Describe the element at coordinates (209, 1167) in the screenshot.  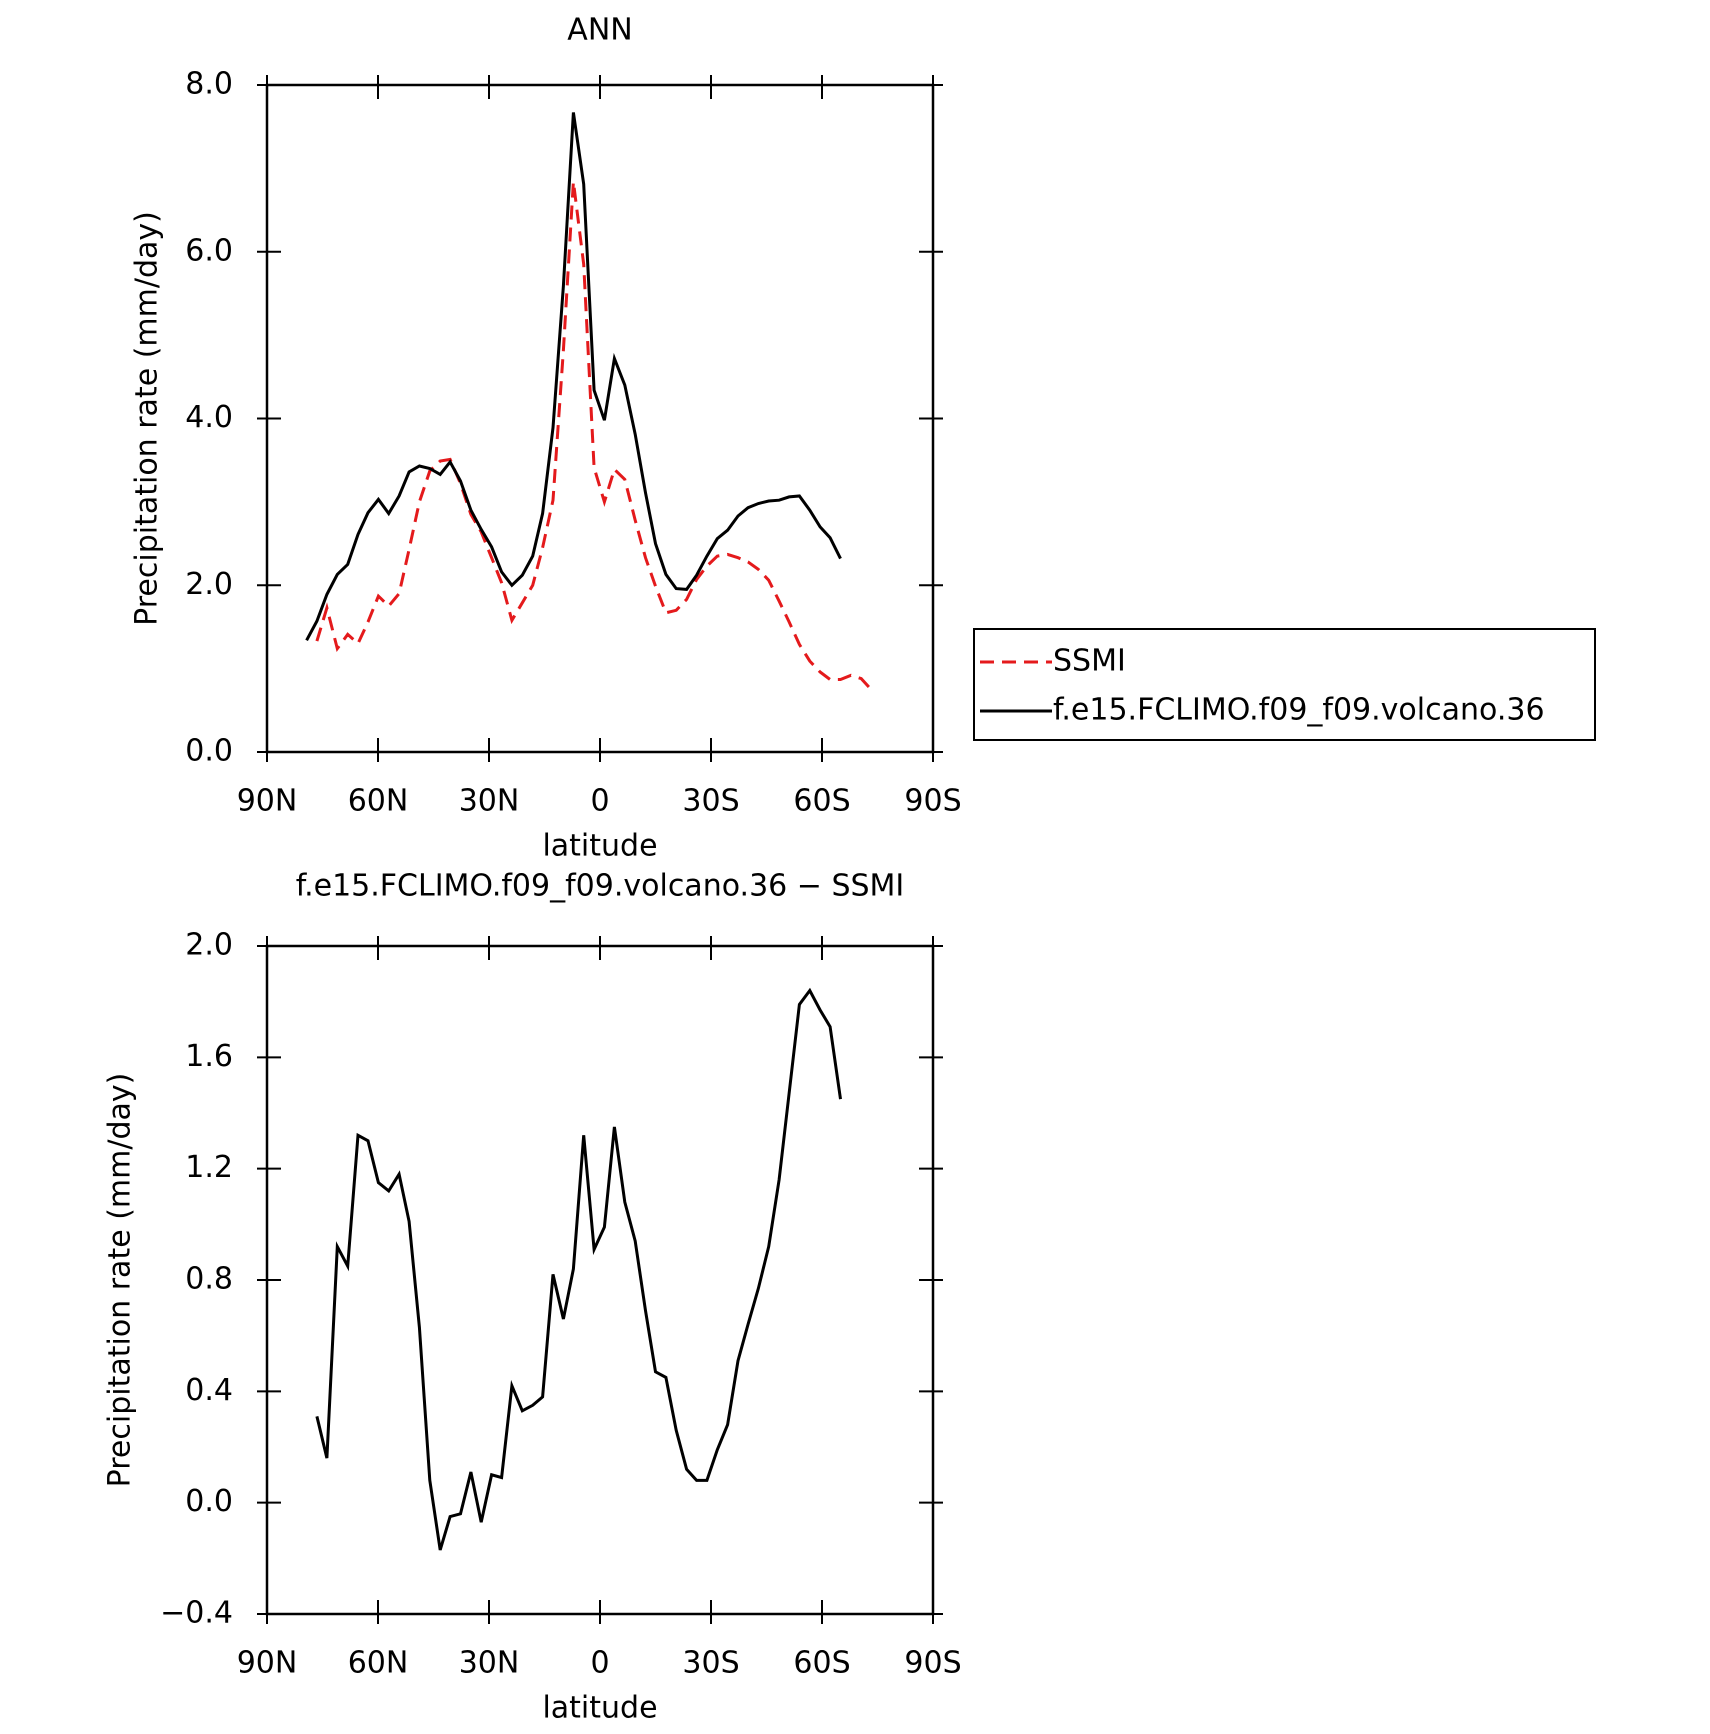
I see `y-tick-label: 1.2` at that location.